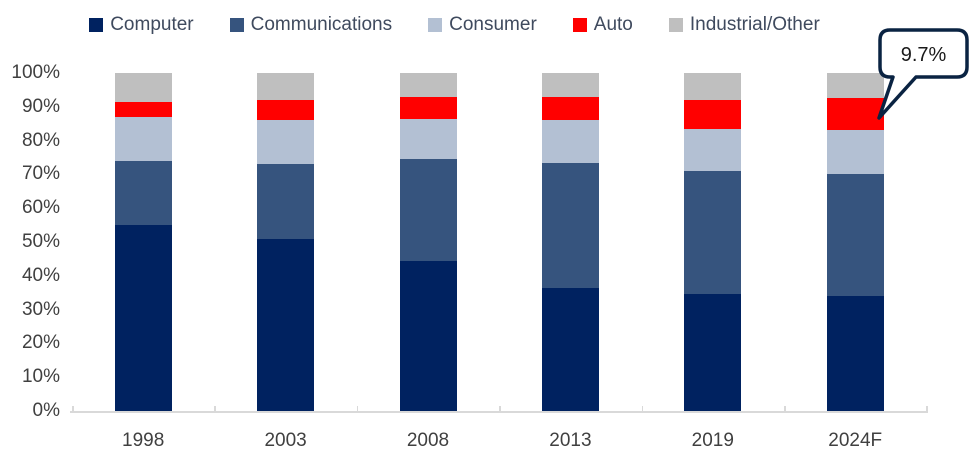 The image size is (979, 457). What do you see at coordinates (924, 55) in the screenshot?
I see `callout-value: 9.7%` at bounding box center [924, 55].